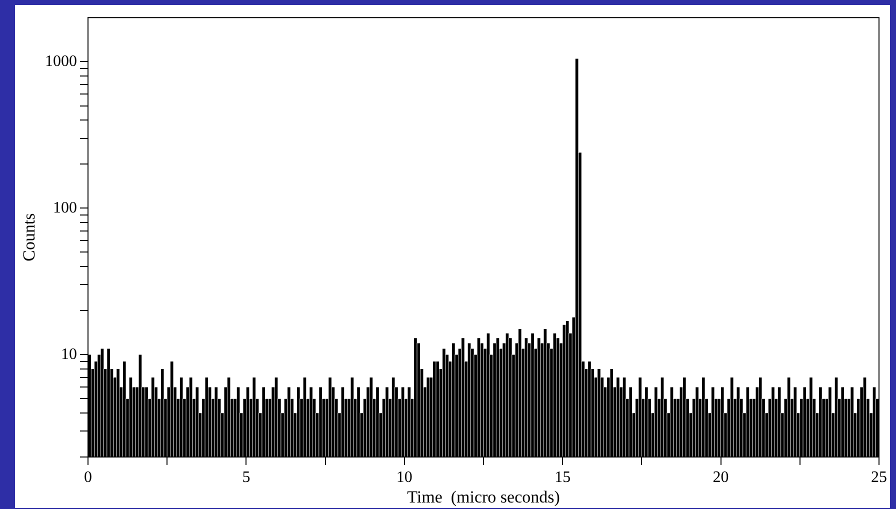 This screenshot has height=509, width=896. Describe the element at coordinates (61, 61) in the screenshot. I see `y-tick-label: 1000` at that location.